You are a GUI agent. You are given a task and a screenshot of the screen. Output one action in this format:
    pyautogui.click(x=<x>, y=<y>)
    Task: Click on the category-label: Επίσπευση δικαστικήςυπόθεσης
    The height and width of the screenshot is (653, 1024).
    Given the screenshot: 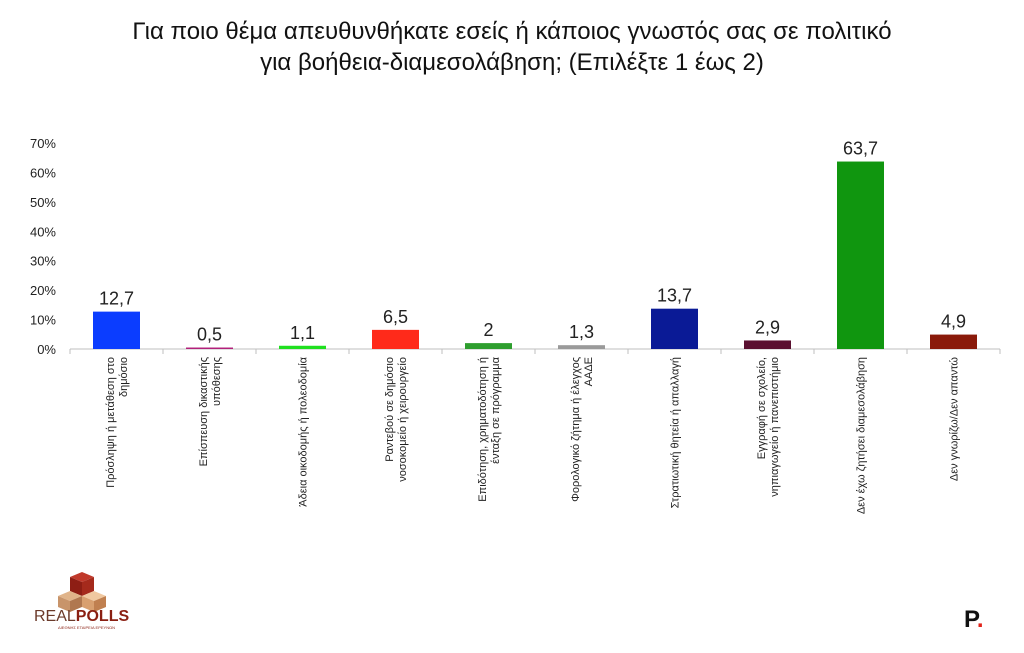 What is the action you would take?
    pyautogui.click(x=210, y=411)
    